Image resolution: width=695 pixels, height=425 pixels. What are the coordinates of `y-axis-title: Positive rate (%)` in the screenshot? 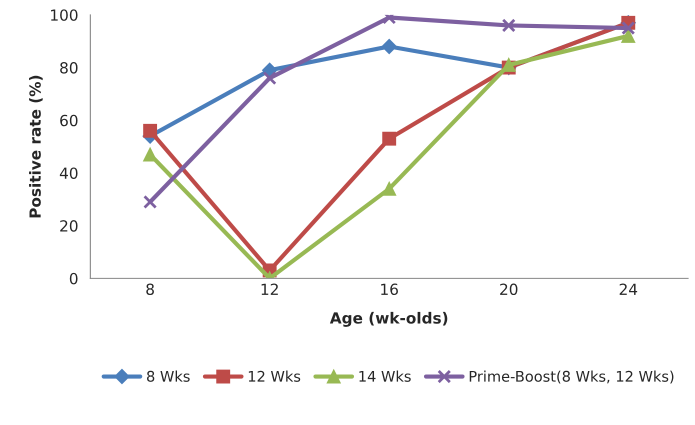 It's located at (36, 147).